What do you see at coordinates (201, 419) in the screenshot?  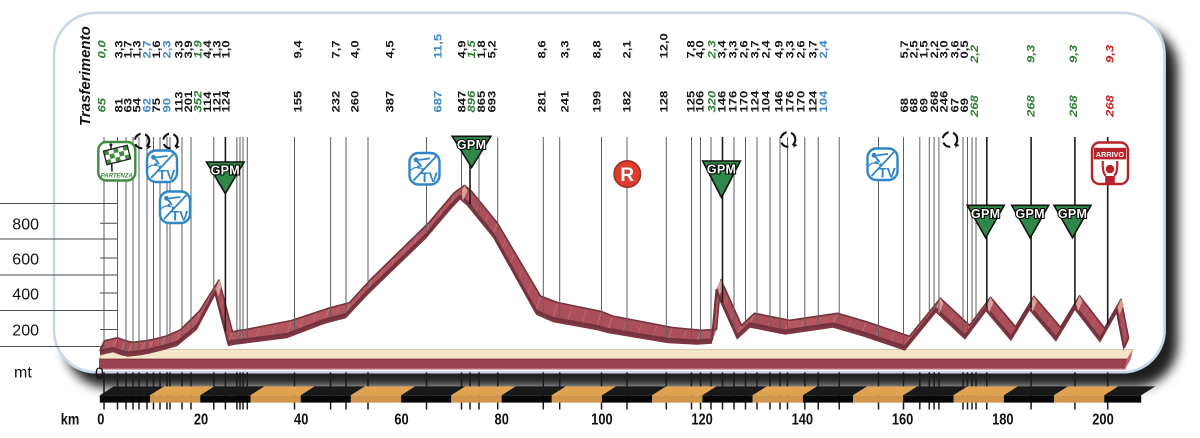 I see `svg-text: 20` at bounding box center [201, 419].